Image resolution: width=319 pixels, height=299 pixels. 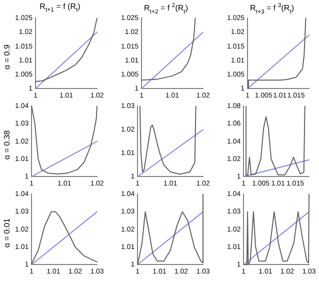 What do you see at coordinates (60, 7) in the screenshot?
I see `chart-title: R$_{t+1}$ = f (R$_{t}$)` at bounding box center [60, 7].